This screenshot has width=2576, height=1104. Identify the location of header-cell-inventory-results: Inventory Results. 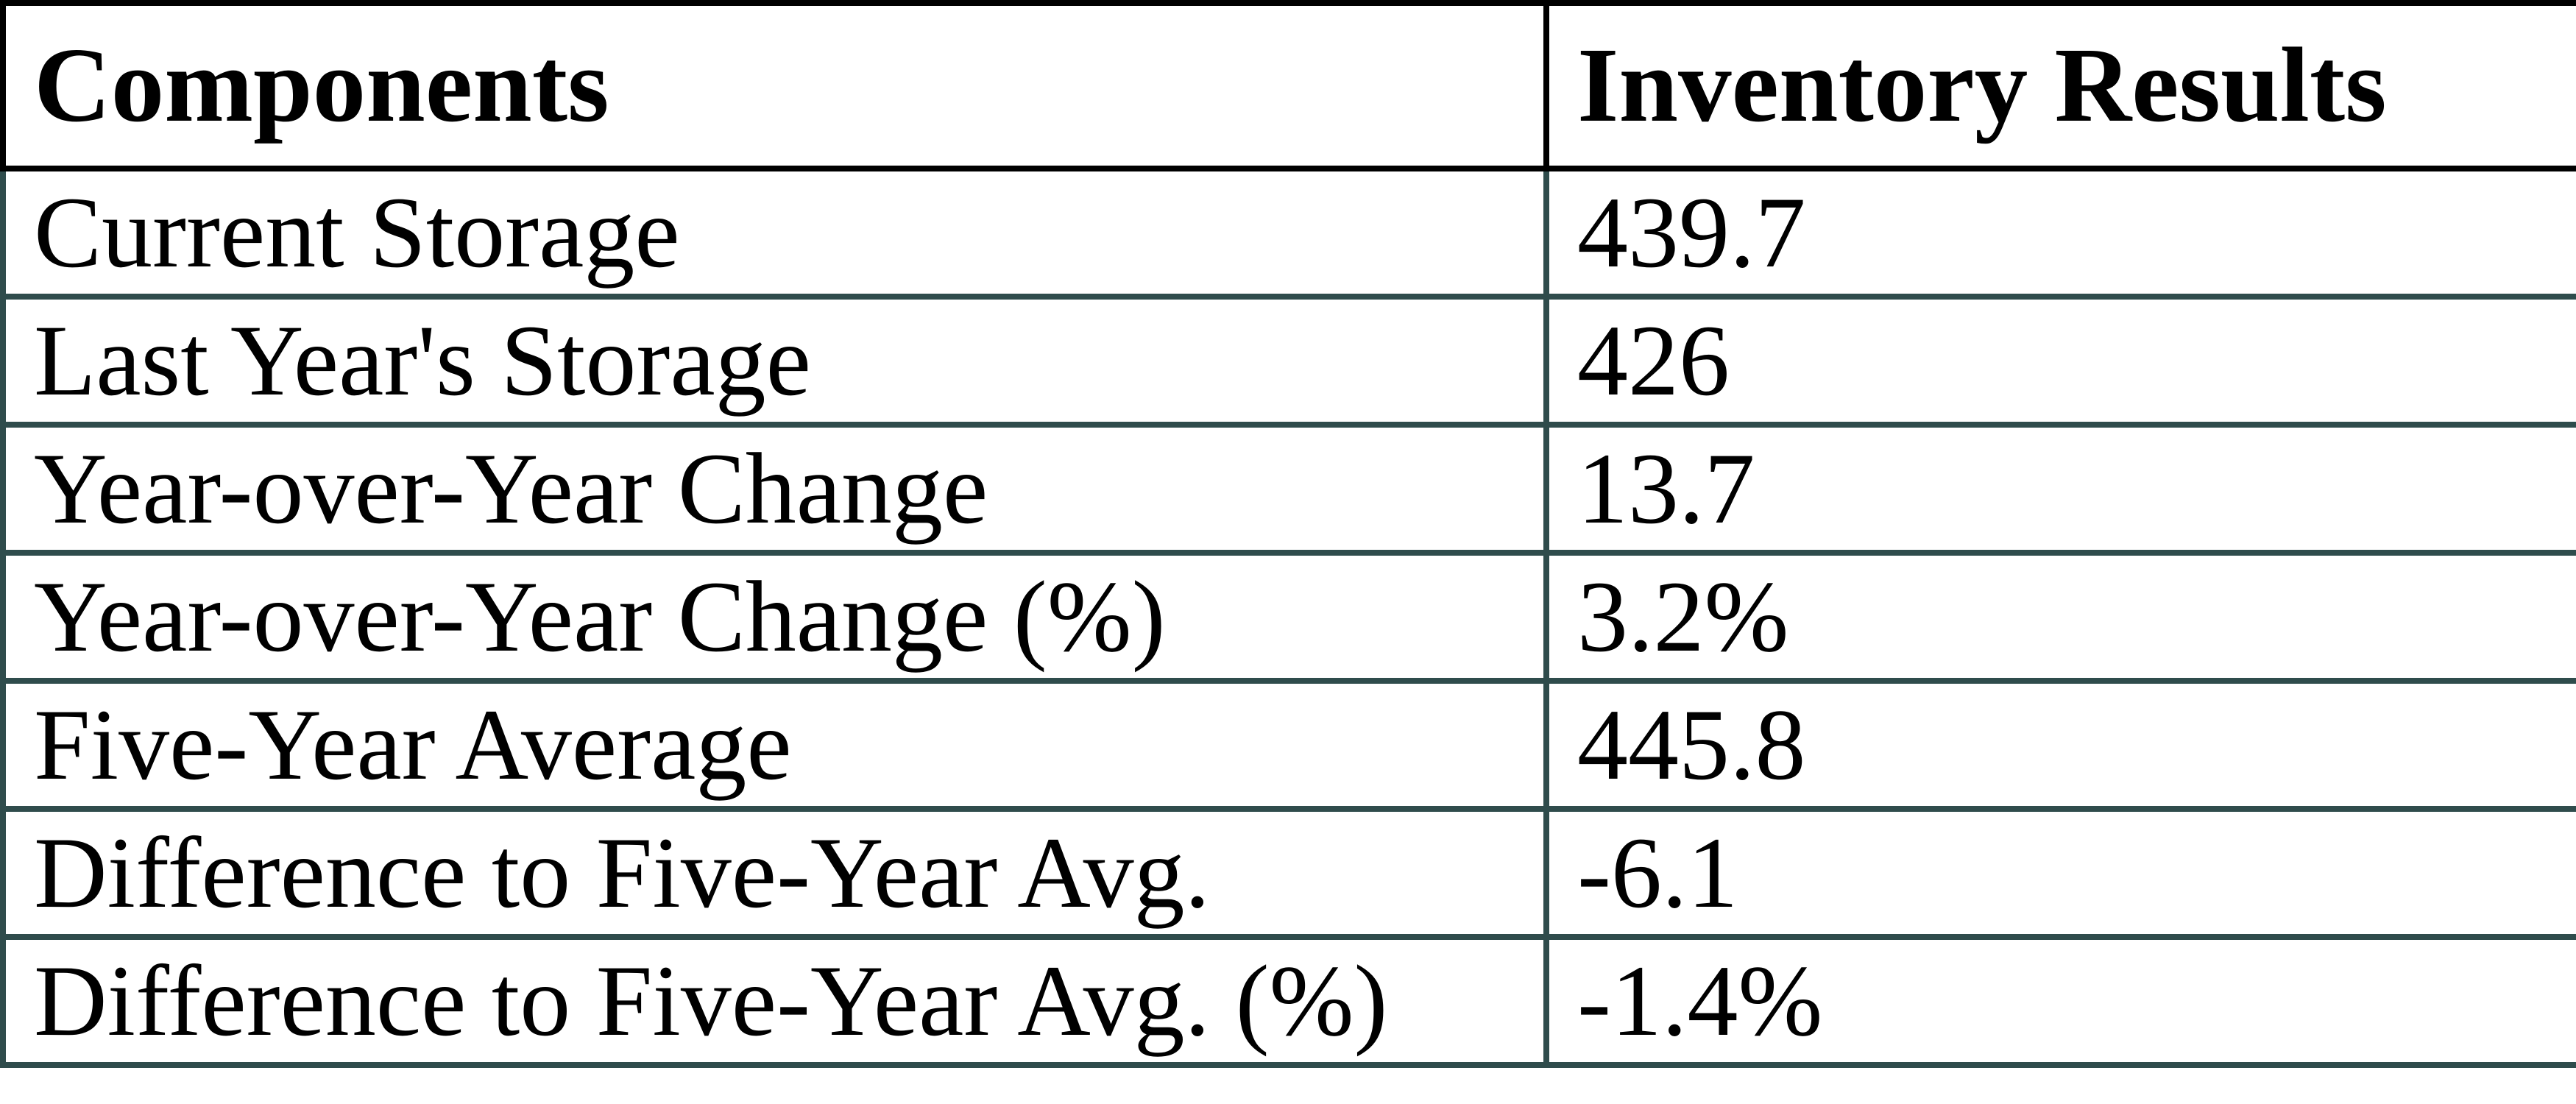
(2059, 85).